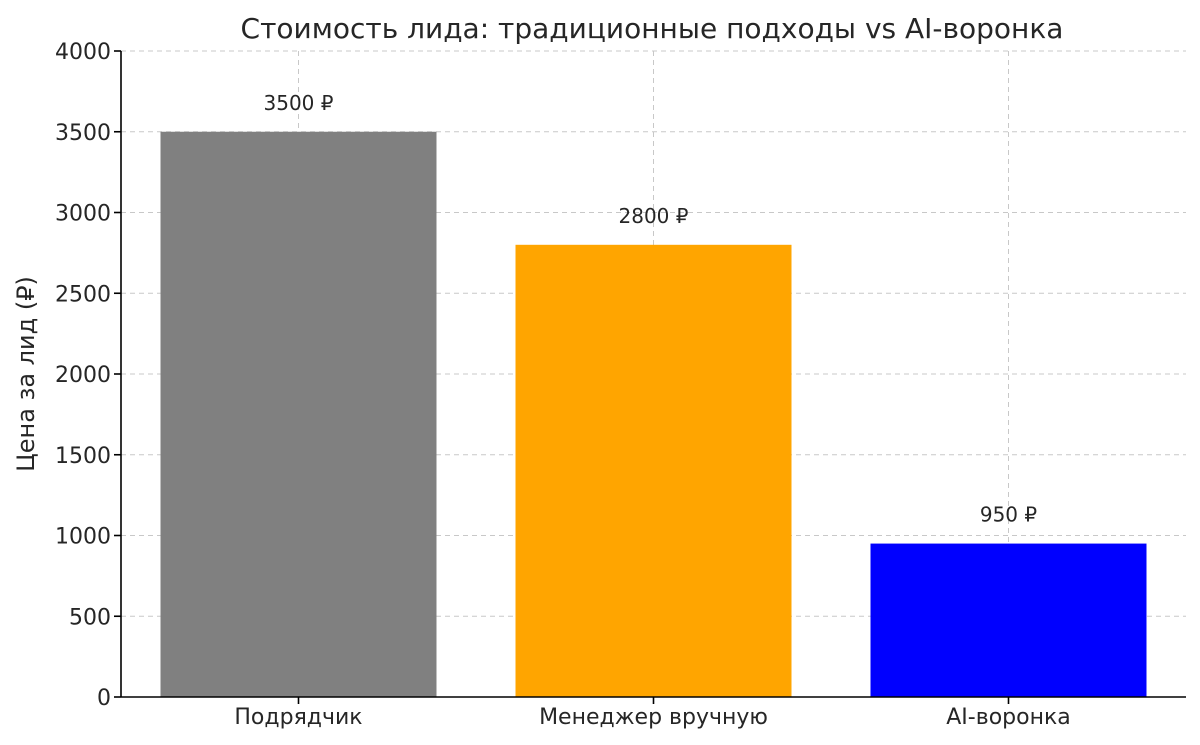  I want to click on y-tick-label: 2000, so click(83, 375).